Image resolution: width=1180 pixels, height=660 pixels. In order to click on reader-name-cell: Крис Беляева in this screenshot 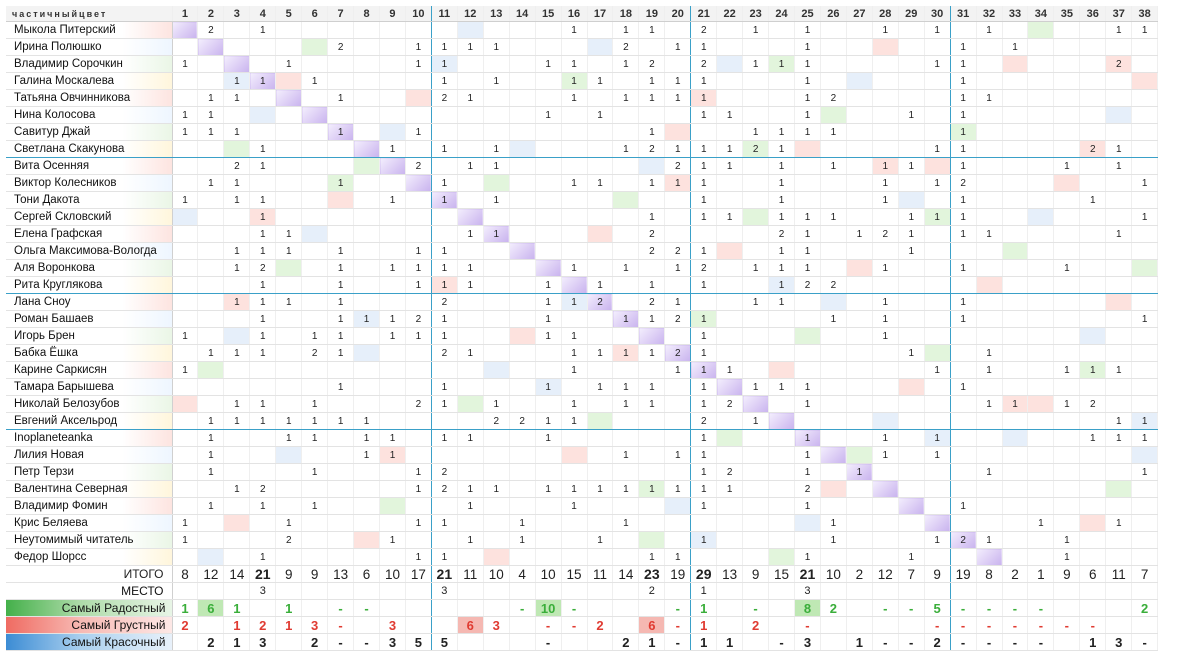, I will do `click(89, 523)`.